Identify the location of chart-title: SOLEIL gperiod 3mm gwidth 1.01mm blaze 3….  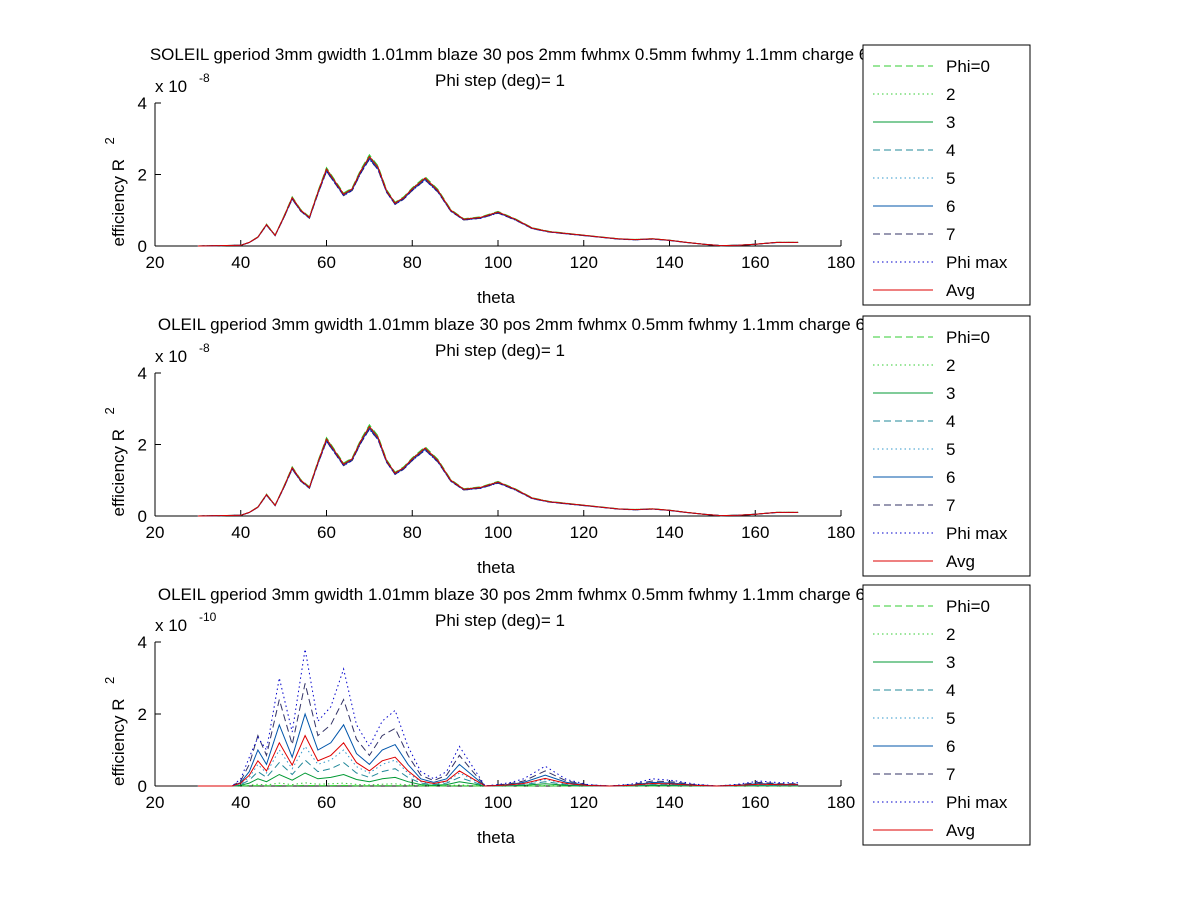
(544, 54).